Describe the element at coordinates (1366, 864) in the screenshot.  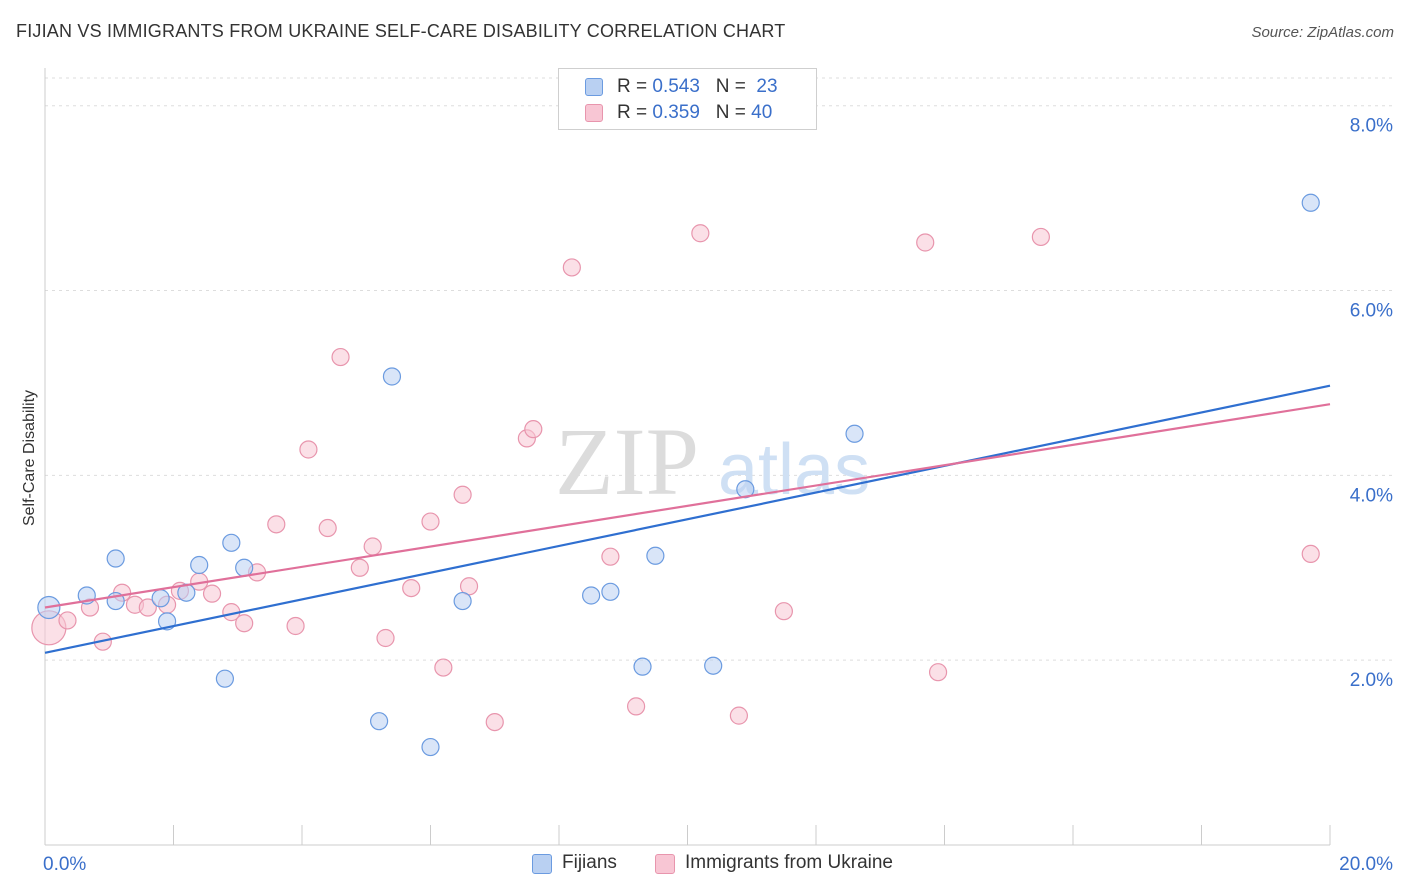
I see `x-tick-label-1: 20.0%` at that location.